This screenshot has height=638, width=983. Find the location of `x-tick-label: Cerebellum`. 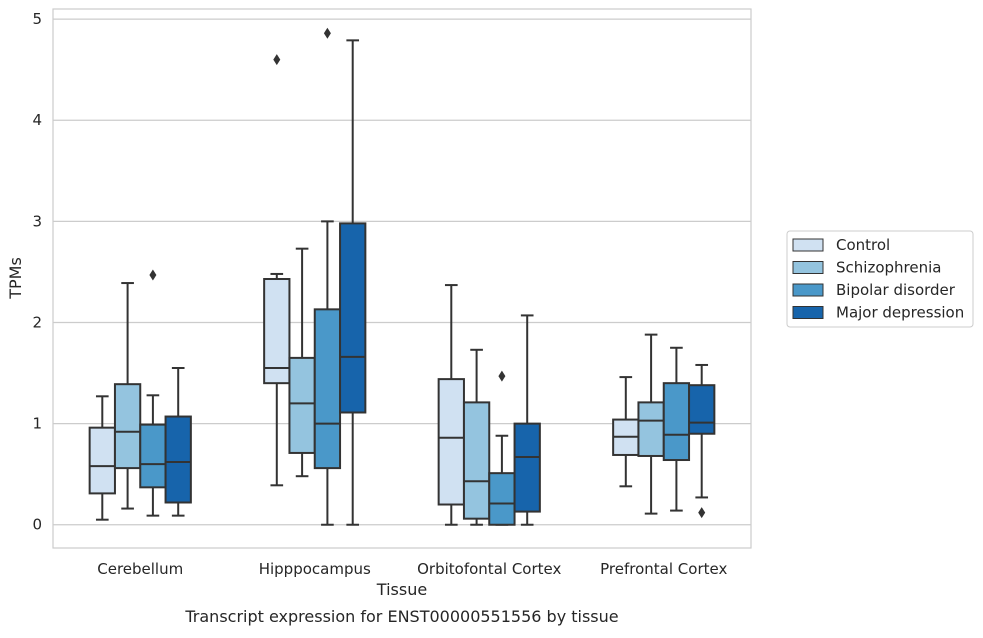

x-tick-label: Cerebellum is located at coordinates (140, 569).